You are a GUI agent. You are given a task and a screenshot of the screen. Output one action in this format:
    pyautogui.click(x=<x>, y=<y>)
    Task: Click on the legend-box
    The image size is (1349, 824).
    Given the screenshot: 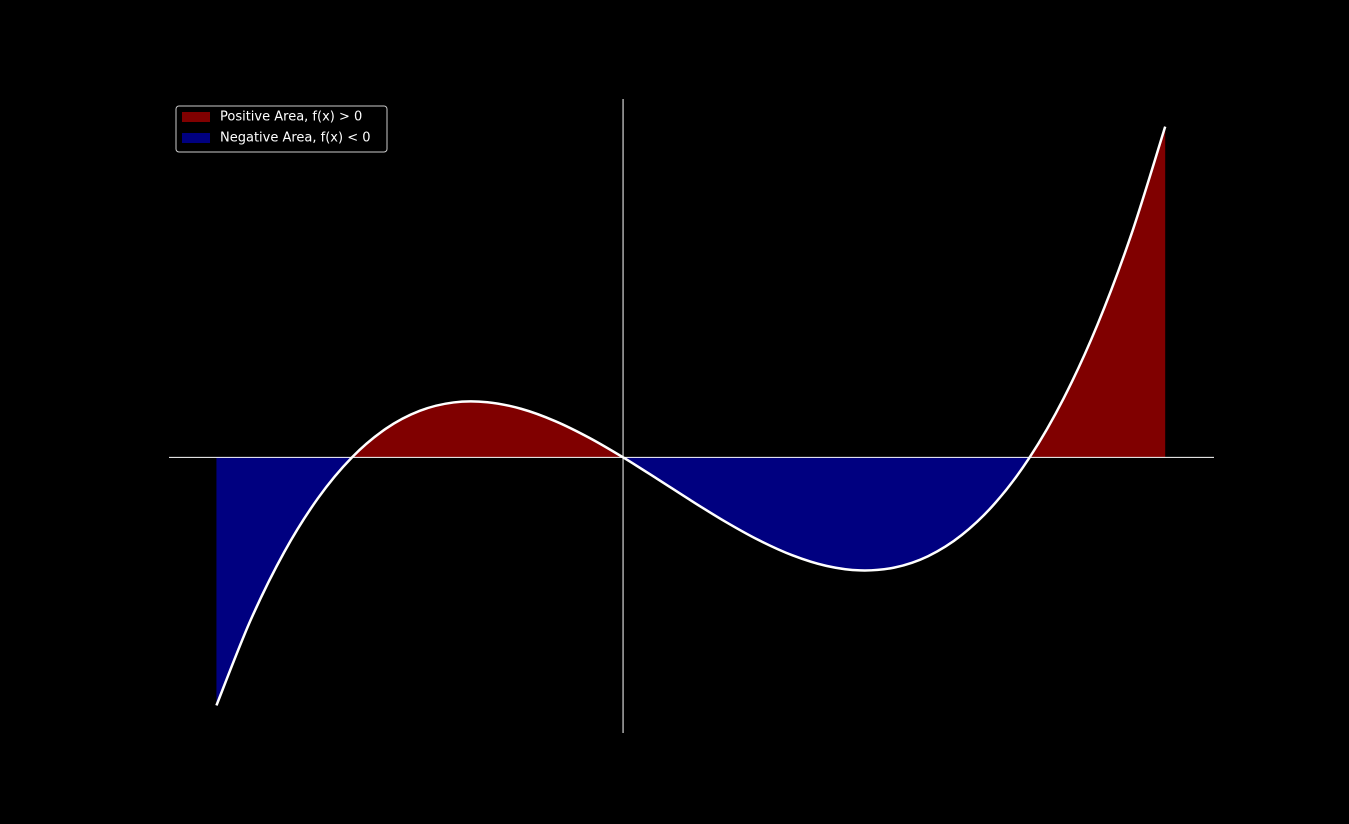 What is the action you would take?
    pyautogui.click(x=281, y=129)
    